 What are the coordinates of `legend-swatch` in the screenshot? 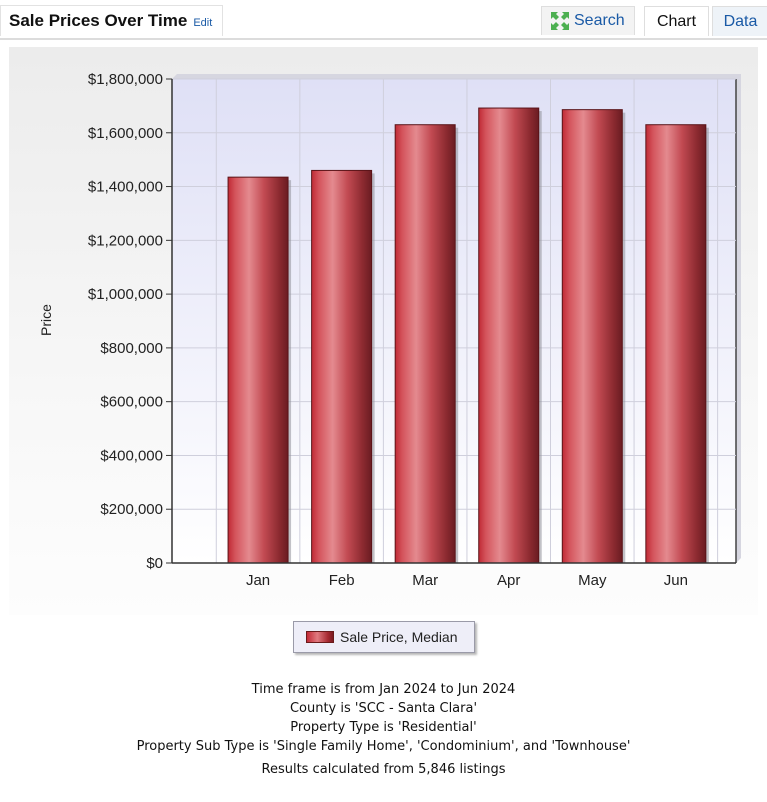 It's located at (320, 637).